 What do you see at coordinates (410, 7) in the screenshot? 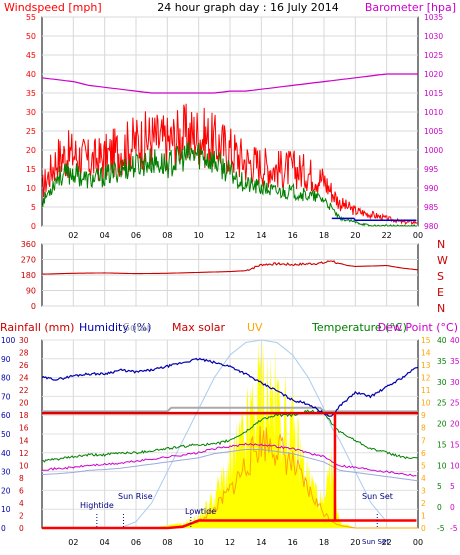
I see `barometer-axis-label: Barometer [hpa]` at bounding box center [410, 7].